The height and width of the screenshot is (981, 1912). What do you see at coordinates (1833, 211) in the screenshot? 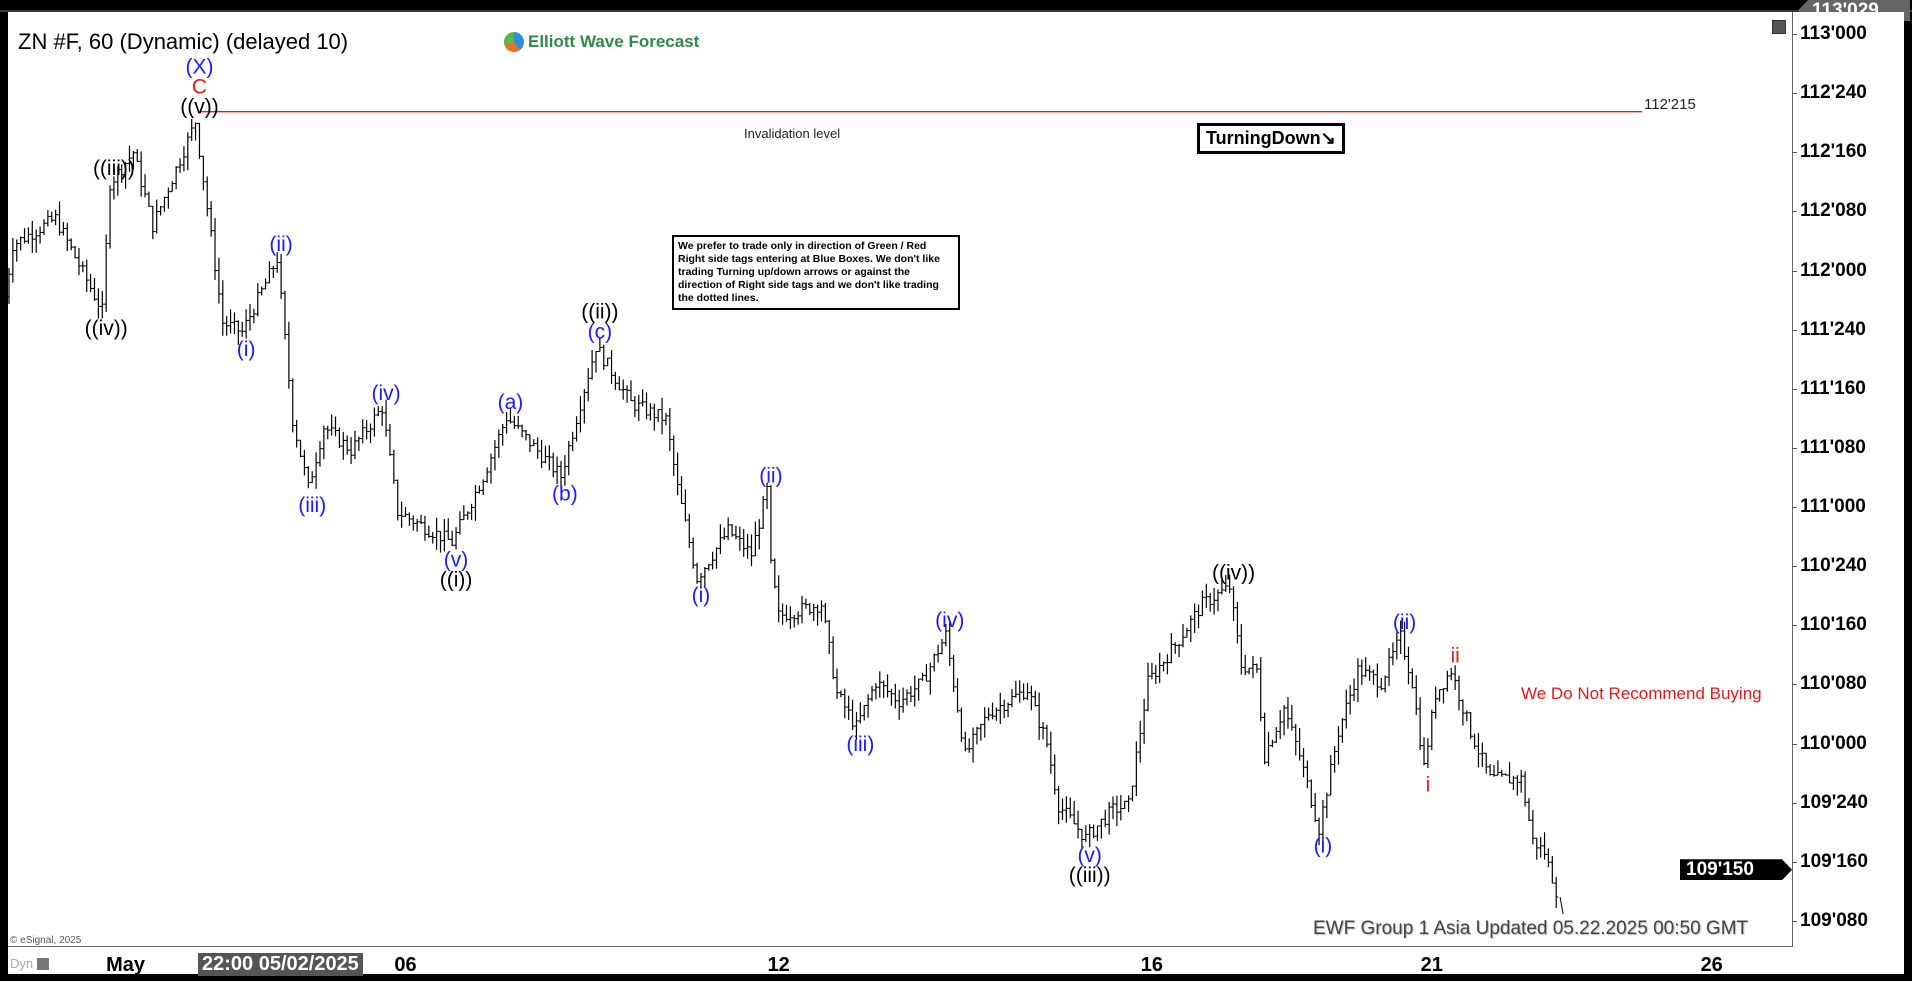
I see `price-tick-label: 112'080` at bounding box center [1833, 211].